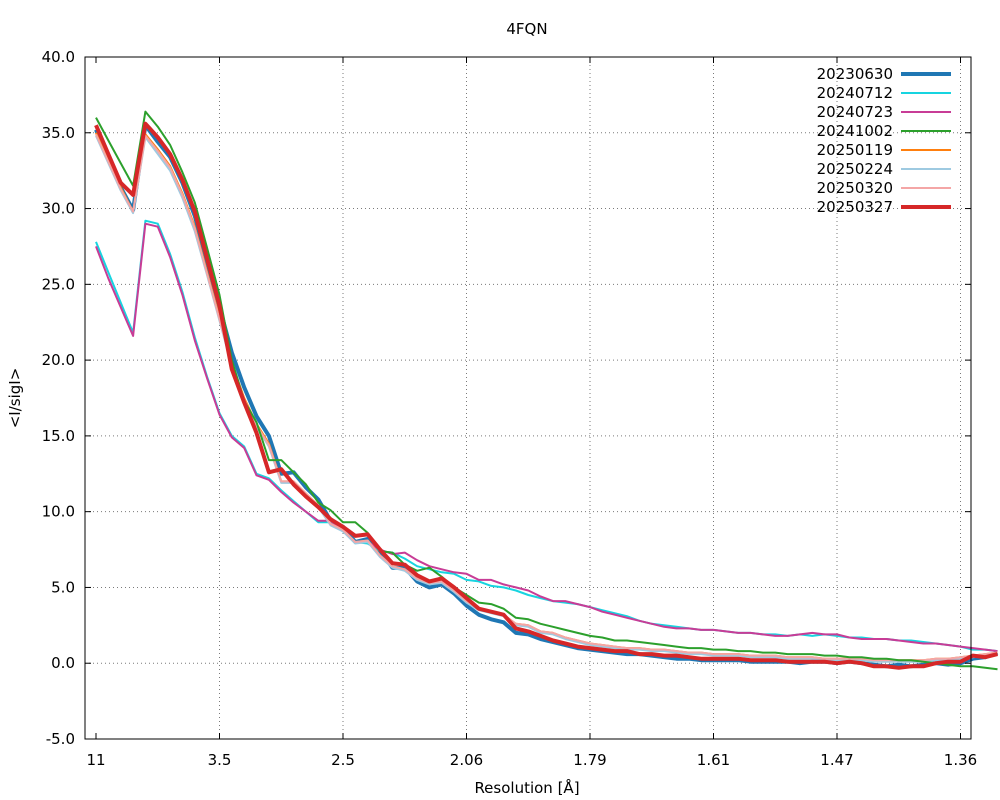 The image size is (1000, 800). Describe the element at coordinates (526, 787) in the screenshot. I see `x-axis-title: Resolution [Å]` at that location.